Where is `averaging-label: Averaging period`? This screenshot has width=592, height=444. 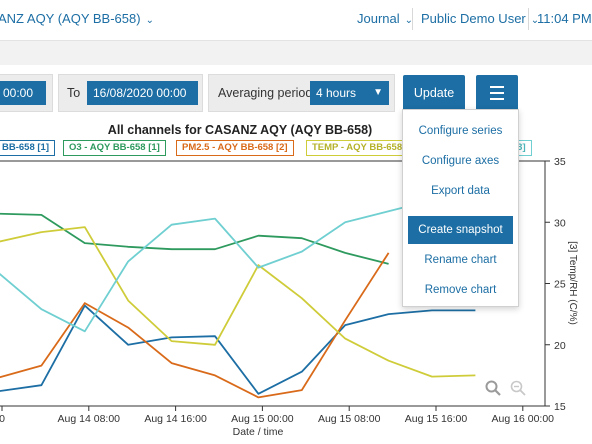 averaging-label: Averaging period is located at coordinates (265, 93).